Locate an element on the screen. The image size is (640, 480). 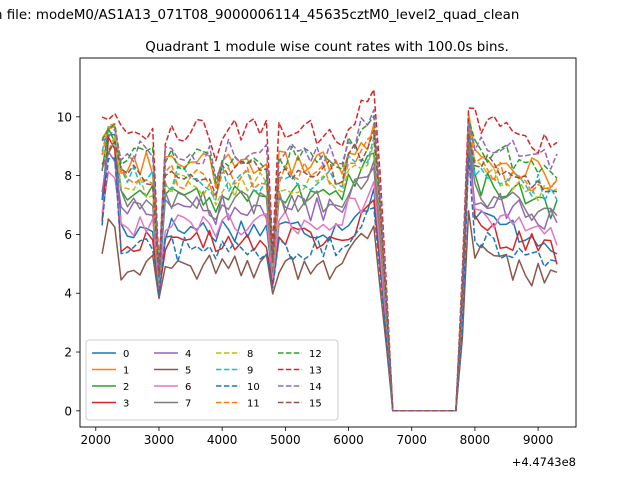
x-tick-label: 9000 is located at coordinates (538, 440).